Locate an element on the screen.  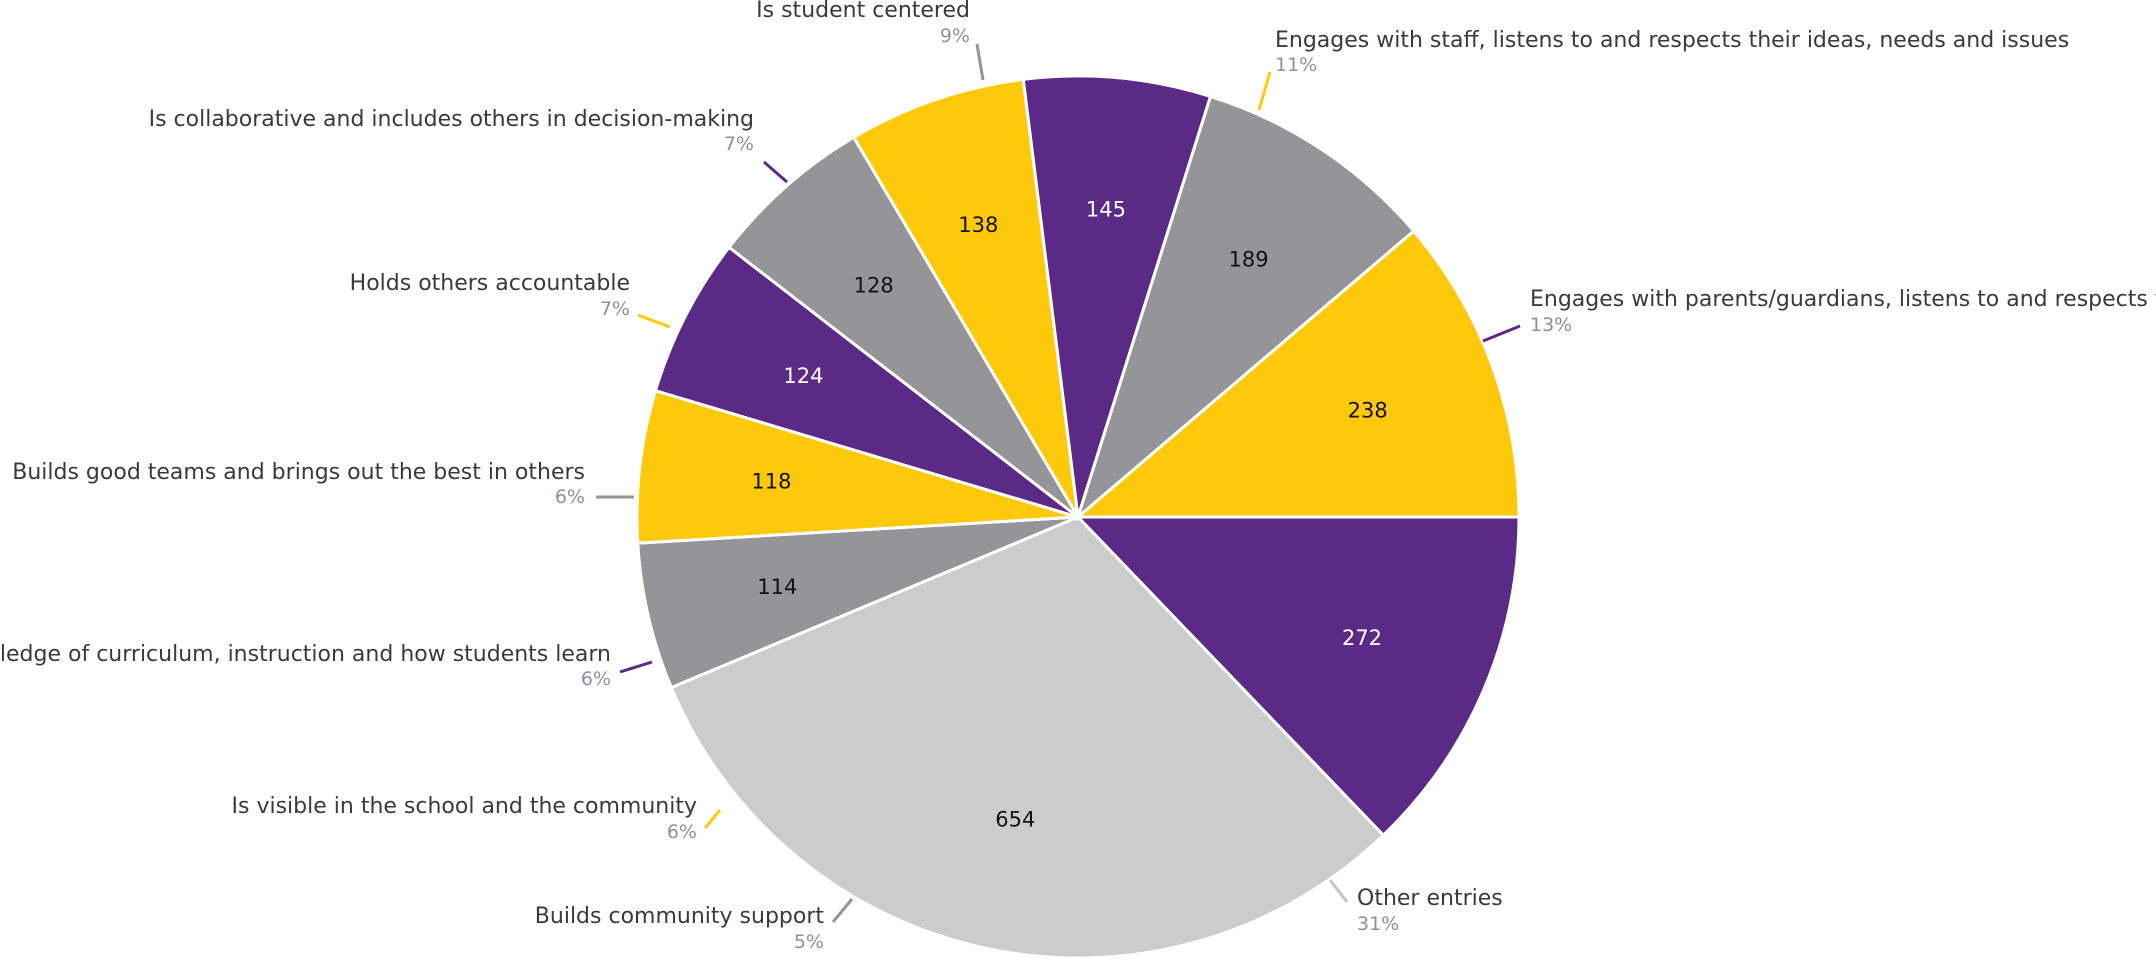
slice-category-label: Holds others accountable is located at coordinates (490, 283).